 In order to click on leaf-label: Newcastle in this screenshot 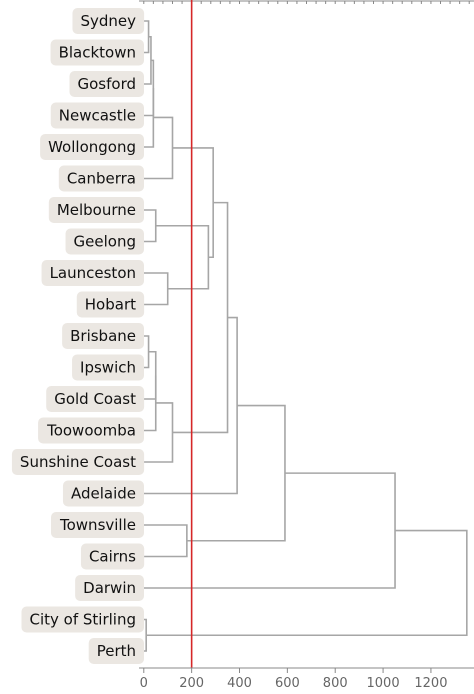, I will do `click(97, 116)`.